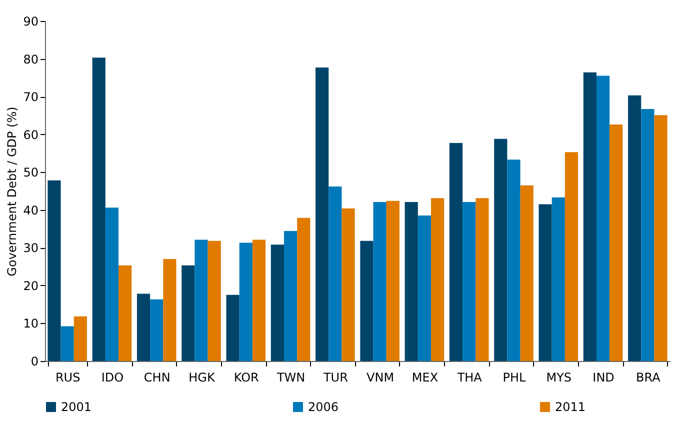 The height and width of the screenshot is (428, 688). What do you see at coordinates (30, 285) in the screenshot?
I see `y-tick-label: 20` at bounding box center [30, 285].